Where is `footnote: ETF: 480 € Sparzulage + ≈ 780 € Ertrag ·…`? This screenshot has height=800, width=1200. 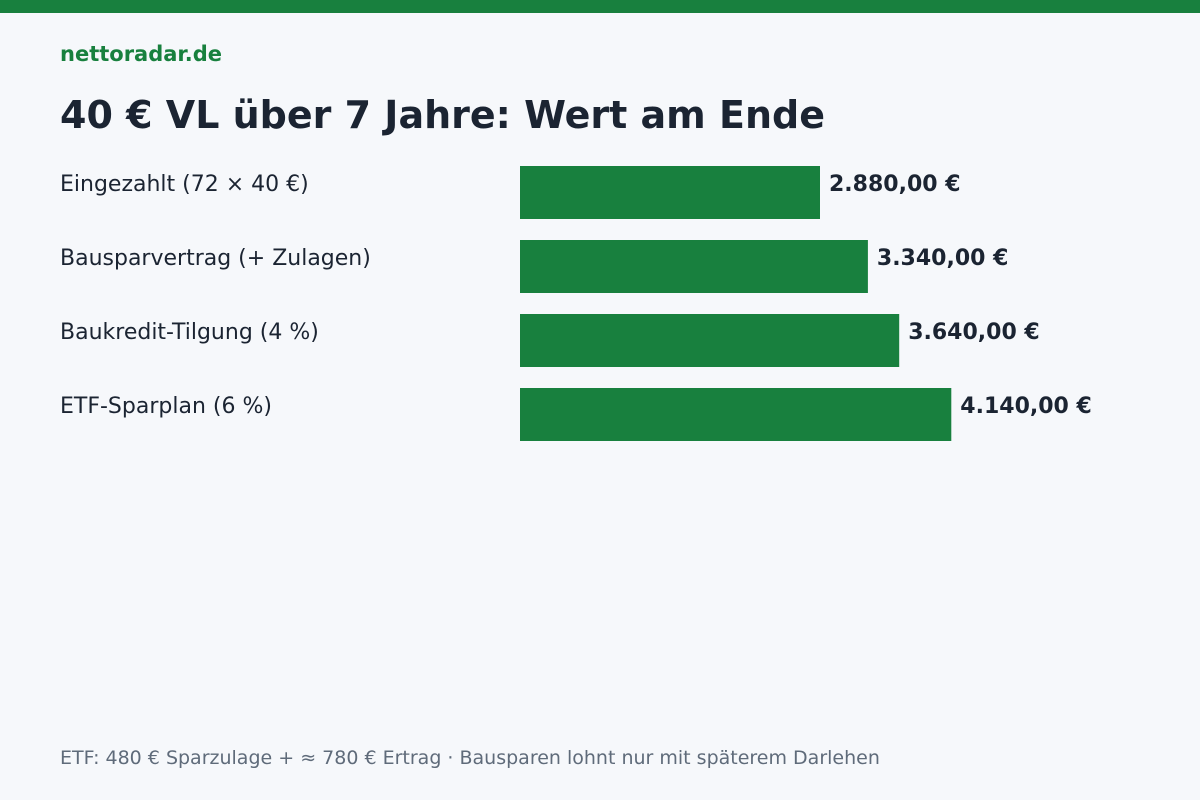
footnote: ETF: 480 € Sparzulage + ≈ 780 € Ertrag ·… is located at coordinates (470, 758).